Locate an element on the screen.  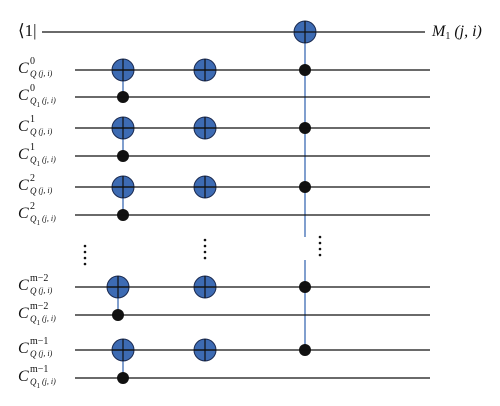
row-label: C0 Q1 (j, i) is located at coordinates (37, 95).